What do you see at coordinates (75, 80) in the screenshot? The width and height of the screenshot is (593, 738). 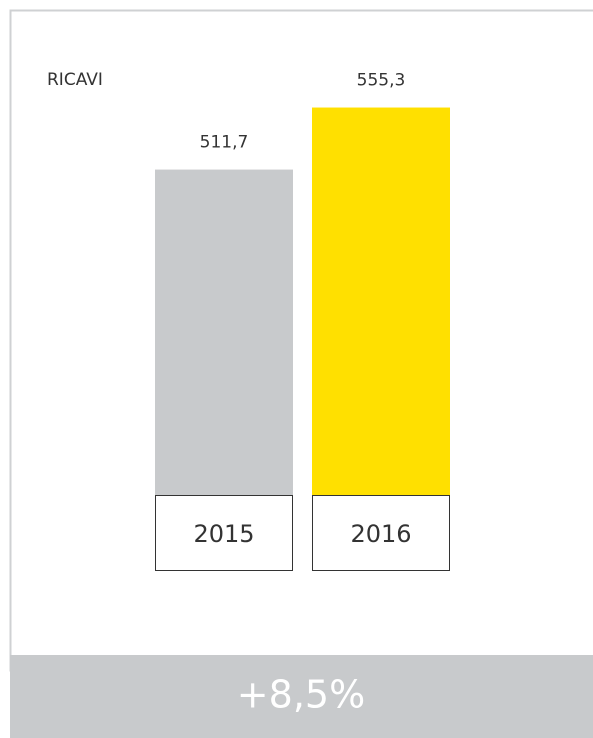 I see `chart-title: RICAVI` at bounding box center [75, 80].